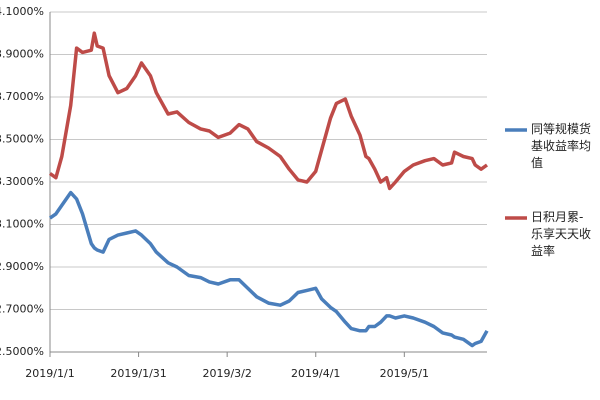 The image size is (600, 400). Describe the element at coordinates (315, 373) in the screenshot. I see `x-tick-label: 2019/4/1` at that location.